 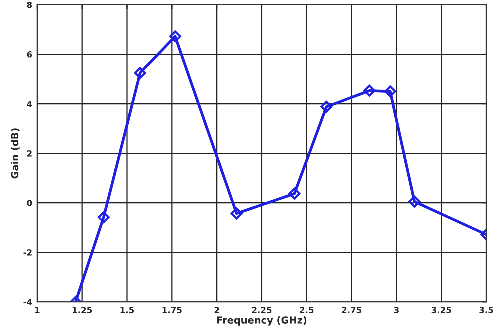 I want to click on x-tick-label: 1, so click(x=37, y=310).